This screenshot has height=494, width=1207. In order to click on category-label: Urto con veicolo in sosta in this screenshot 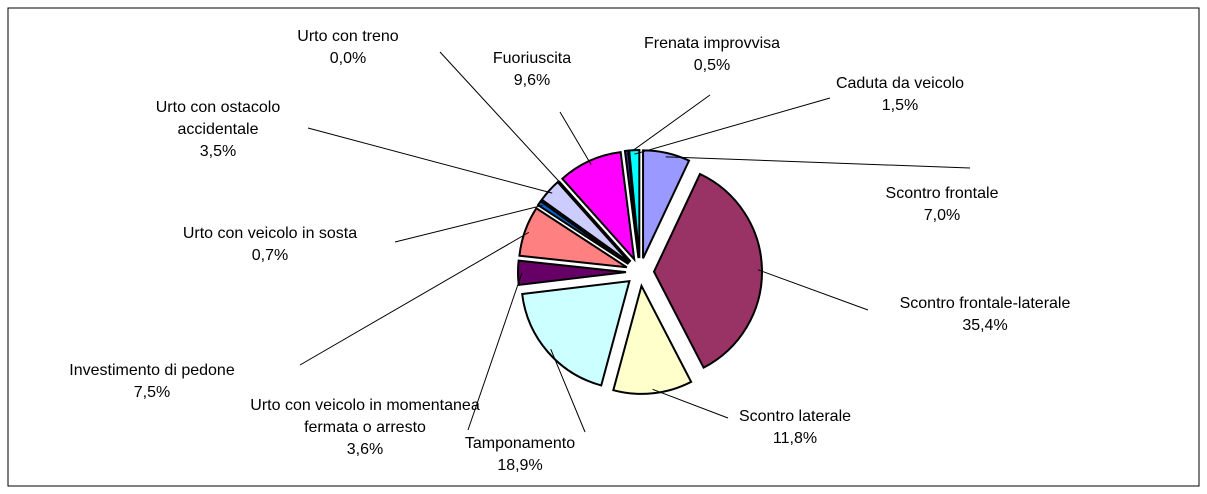, I will do `click(270, 233)`.